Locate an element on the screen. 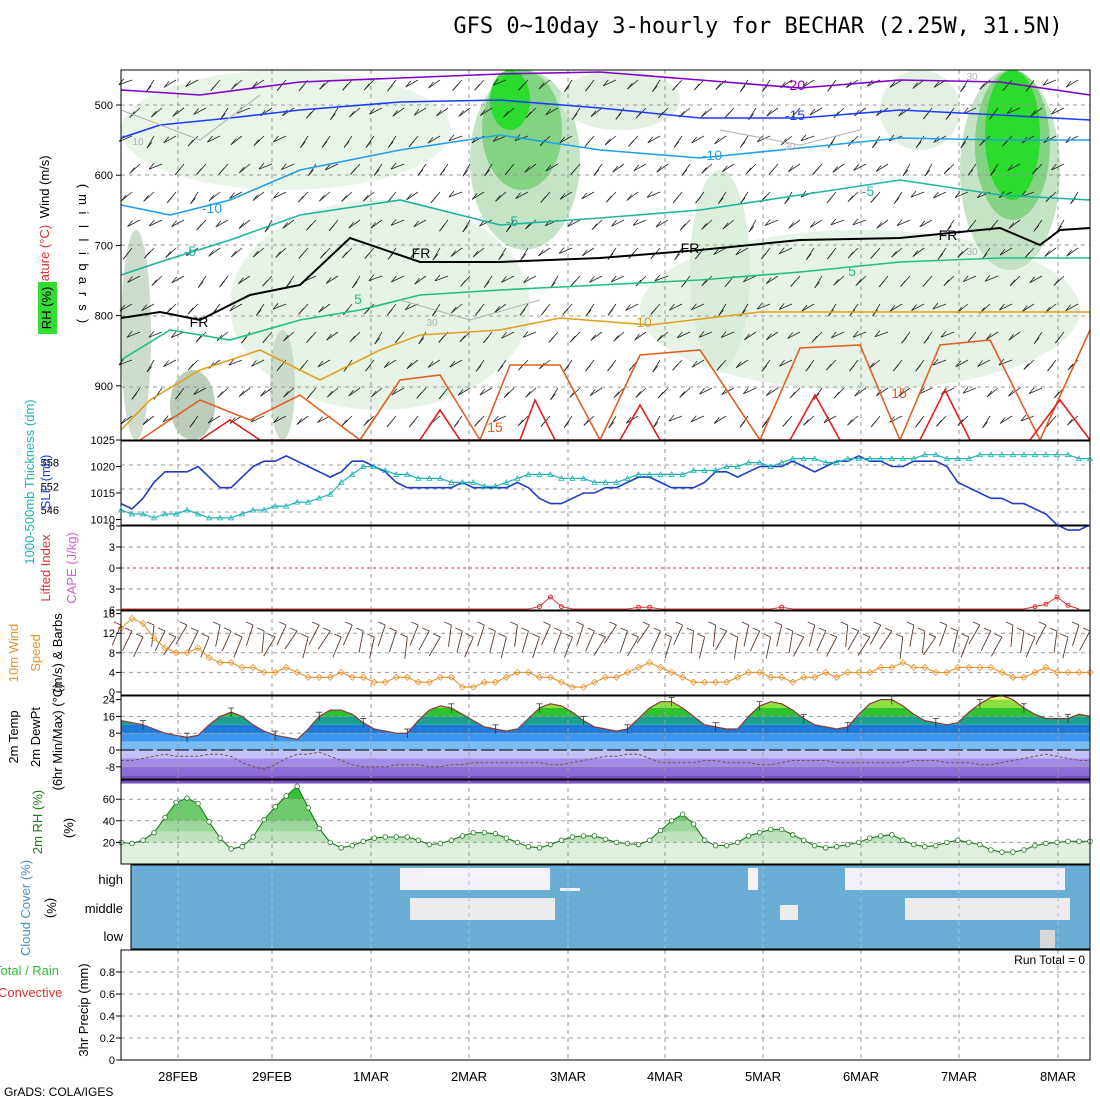 The width and height of the screenshot is (1100, 1100). temp-tick-label: 0 is located at coordinates (112, 751).